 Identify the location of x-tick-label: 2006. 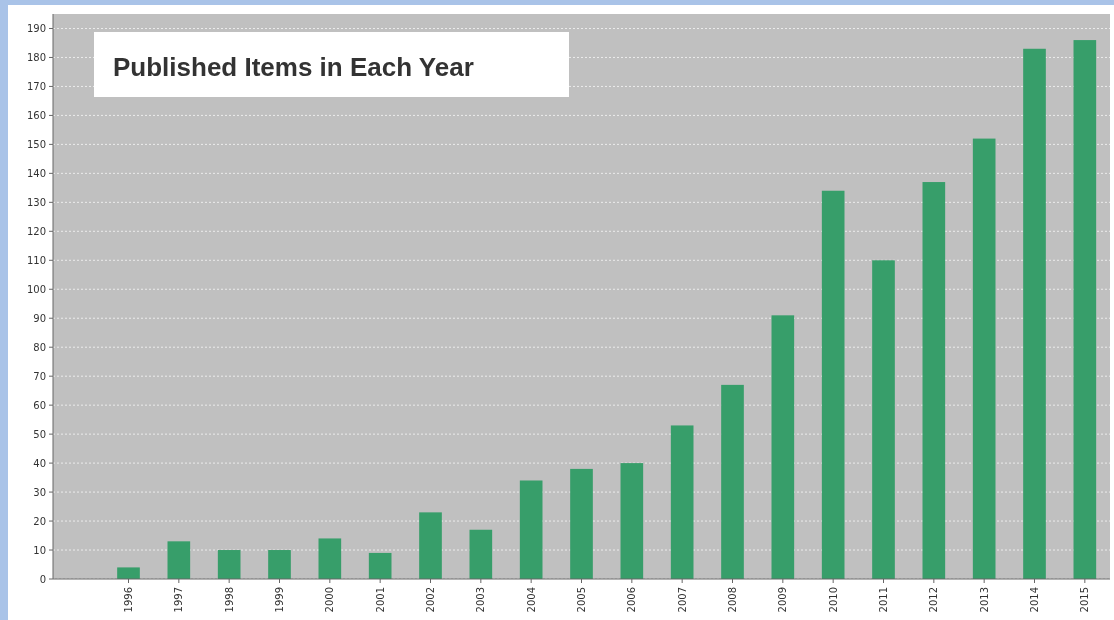
(632, 600).